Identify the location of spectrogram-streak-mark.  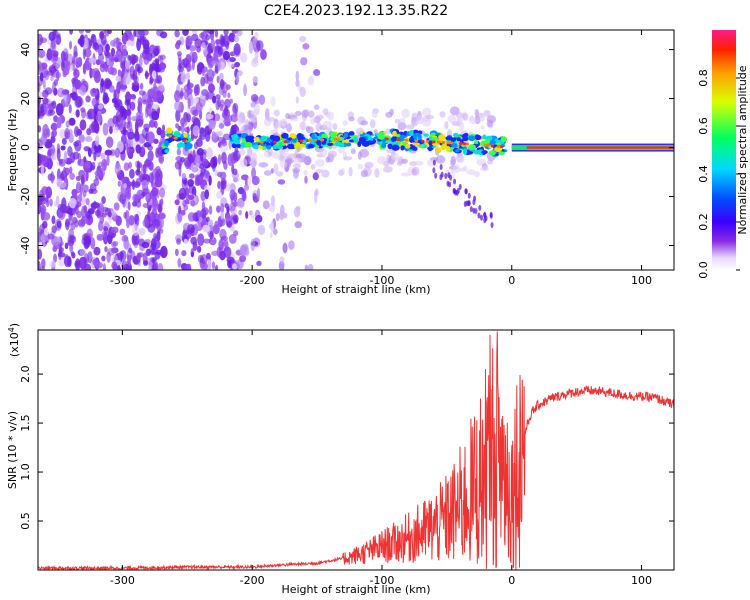
(485, 215).